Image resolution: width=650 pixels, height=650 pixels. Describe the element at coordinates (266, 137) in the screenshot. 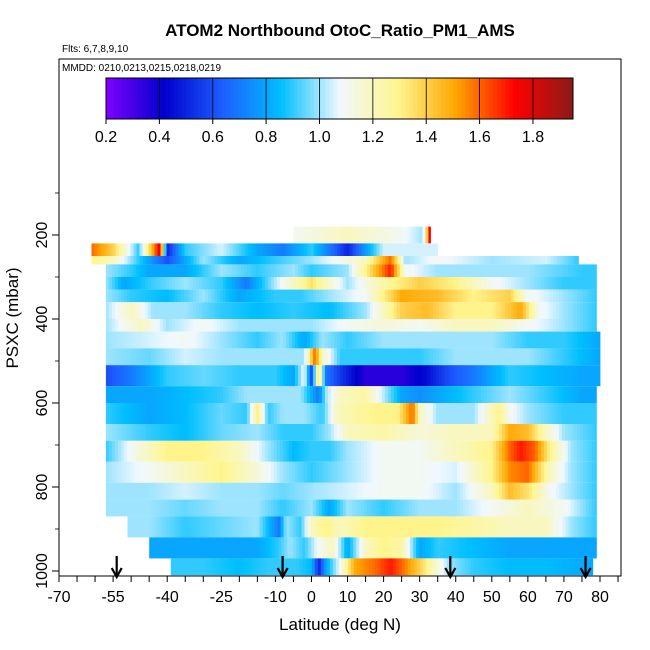

I see `colorbar-tick-label: 0.8` at that location.